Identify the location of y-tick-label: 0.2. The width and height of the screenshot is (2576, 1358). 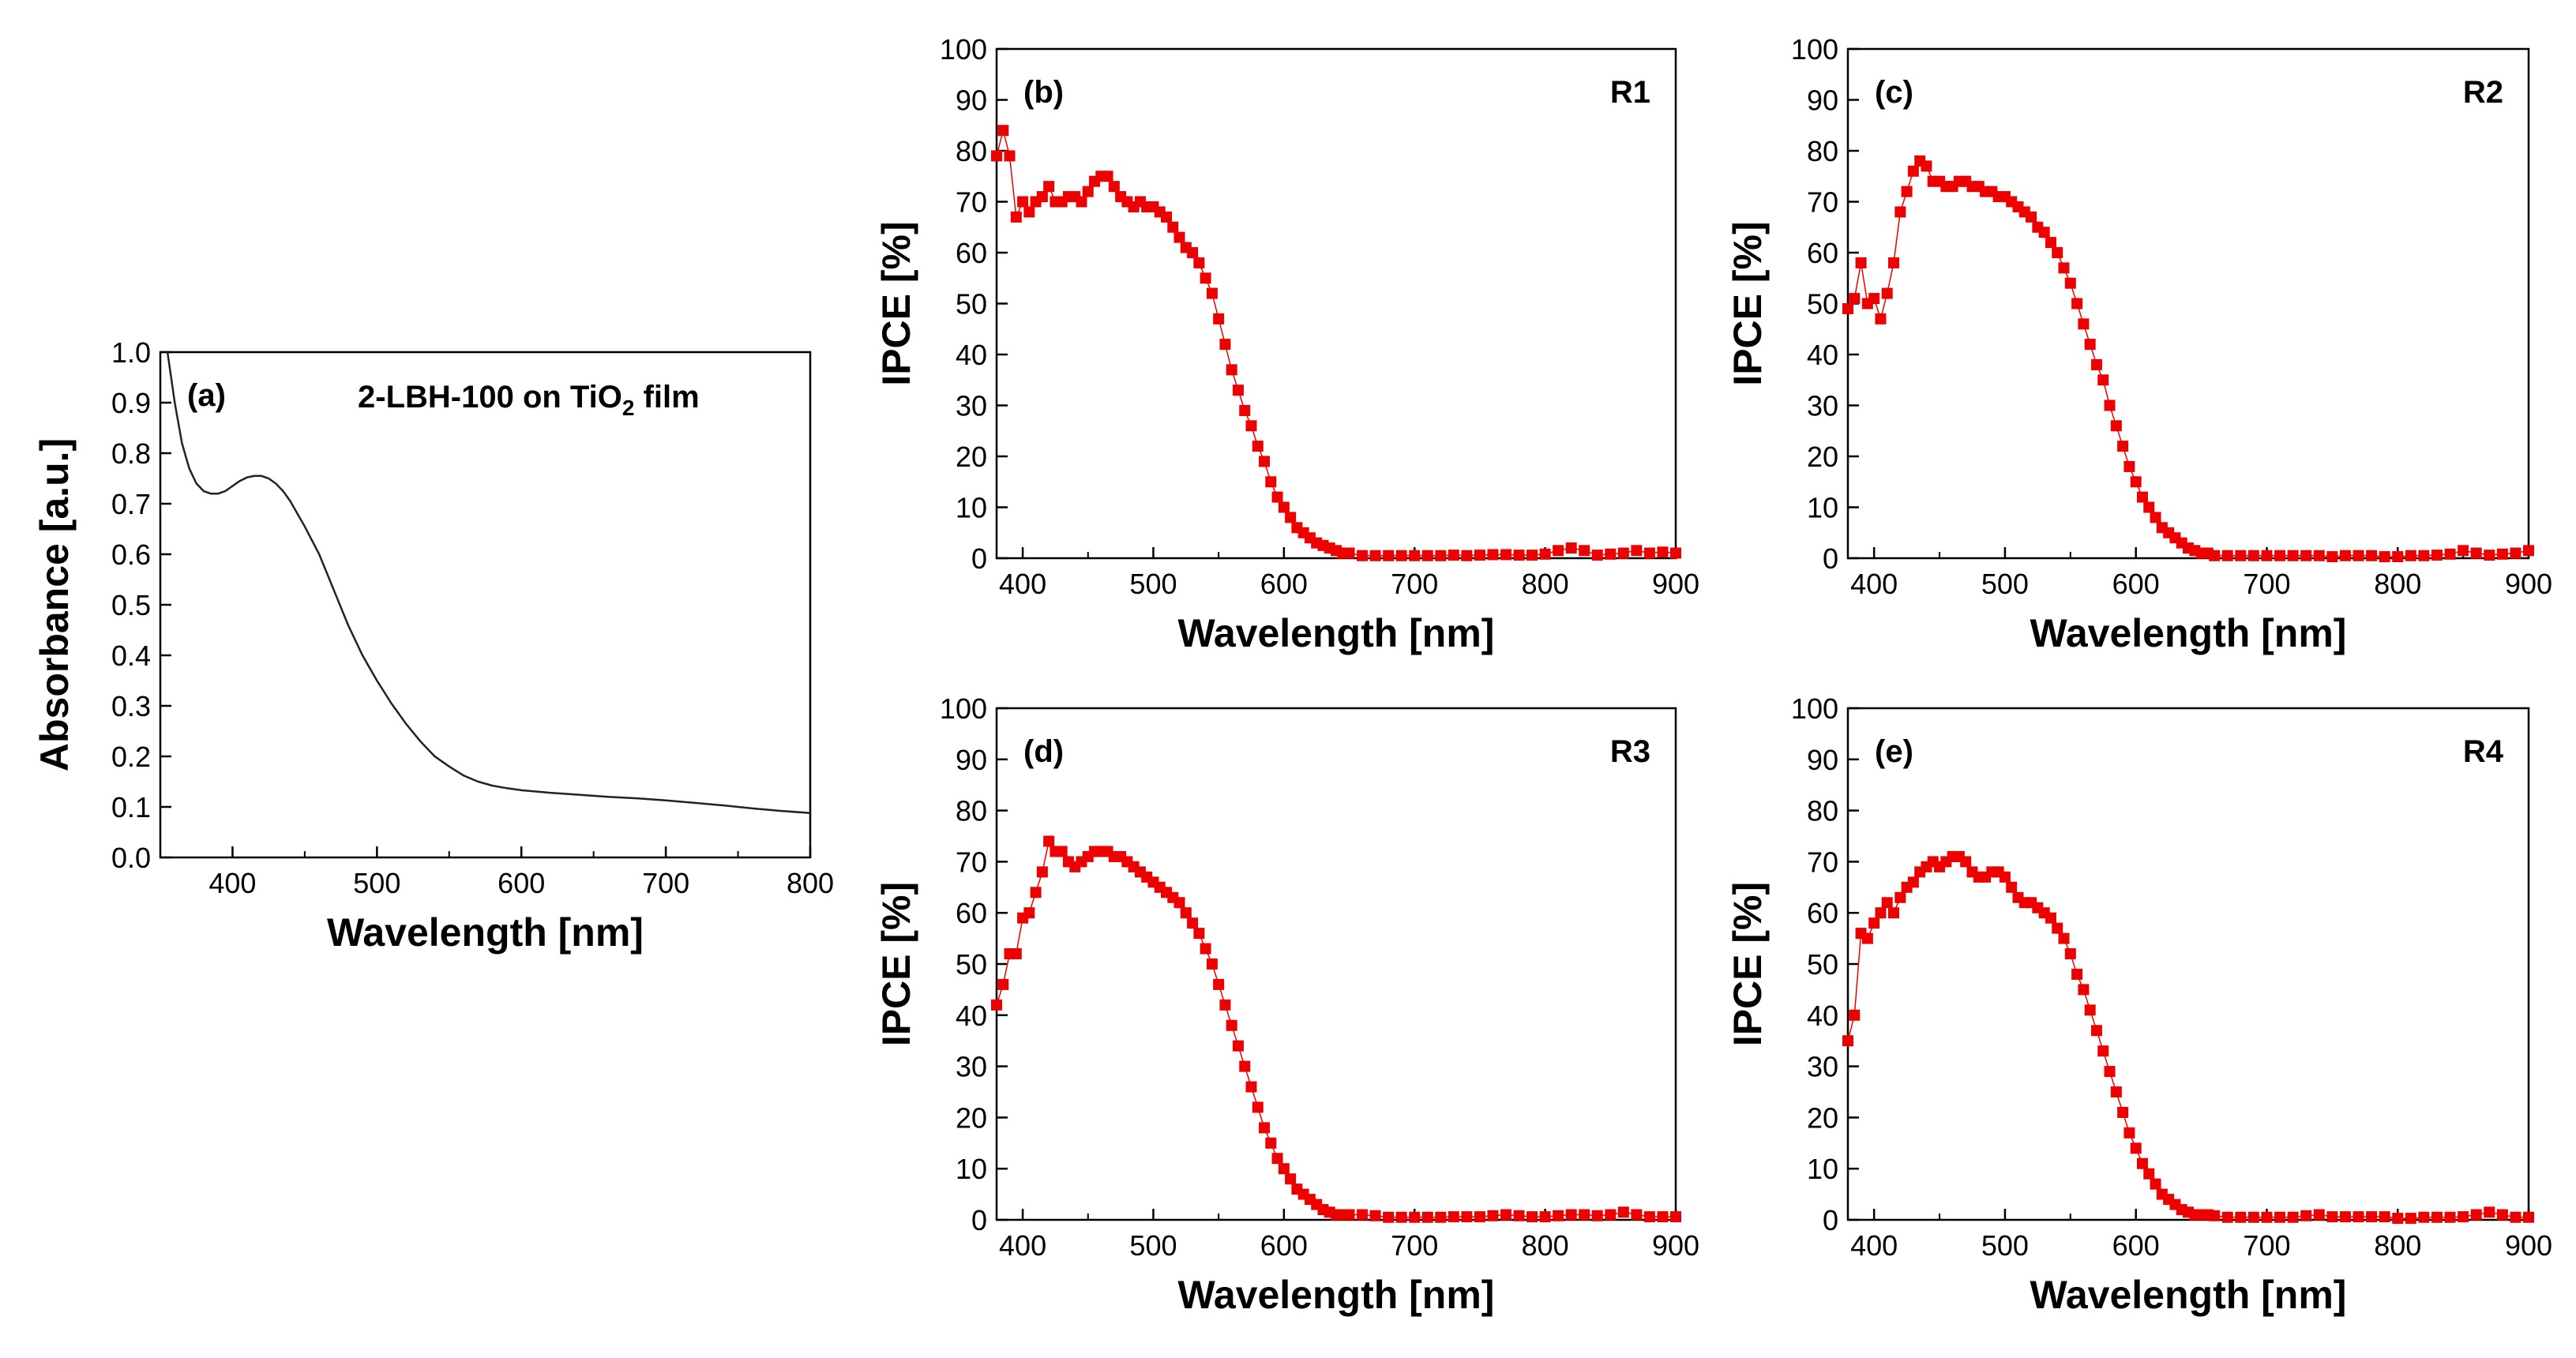
(131, 757).